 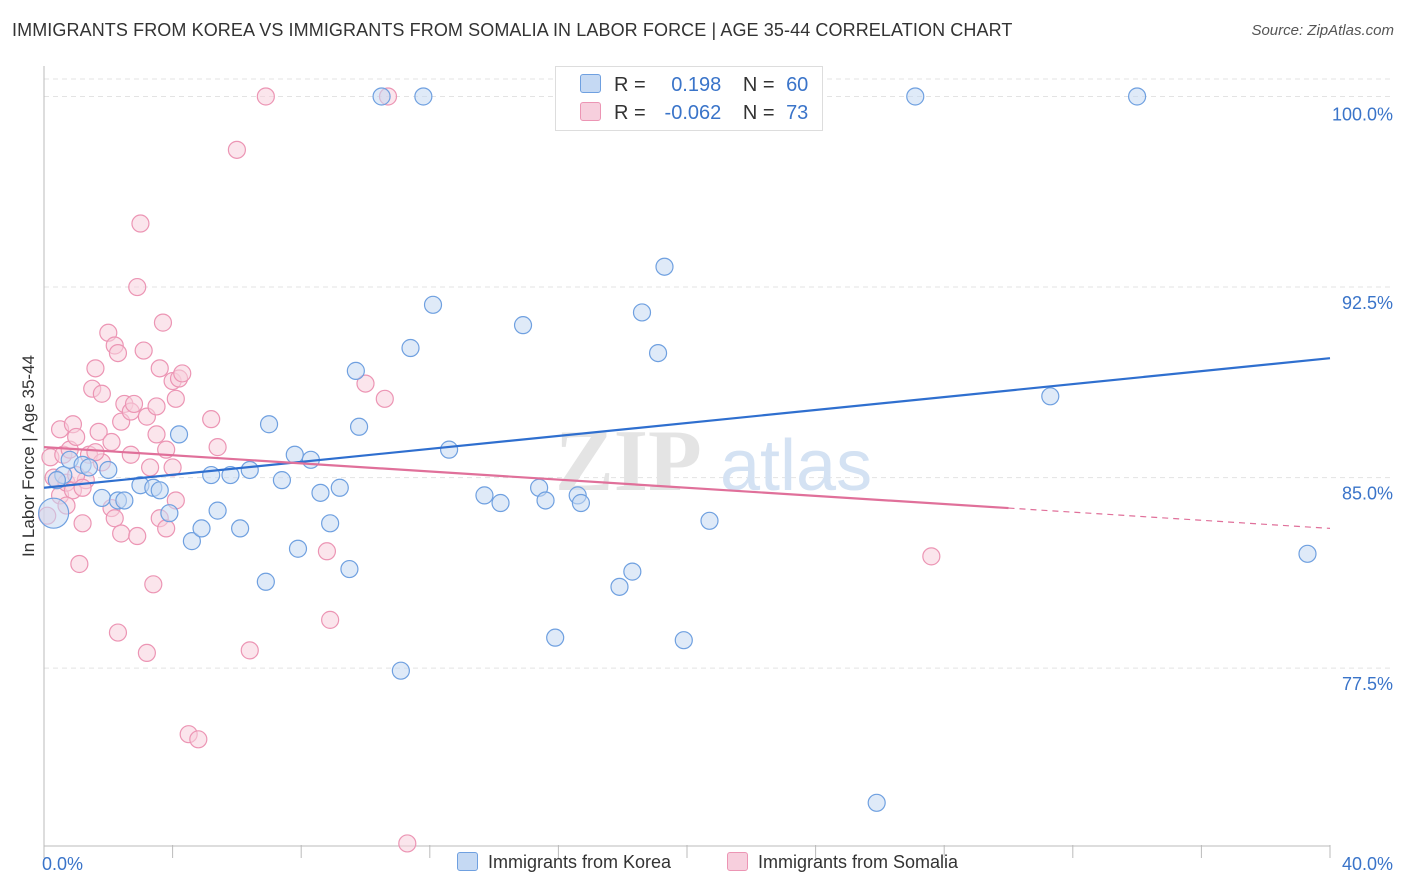 What do you see at coordinates (1367, 684) in the screenshot?
I see `y-tick-label: 77.5%` at bounding box center [1367, 684].